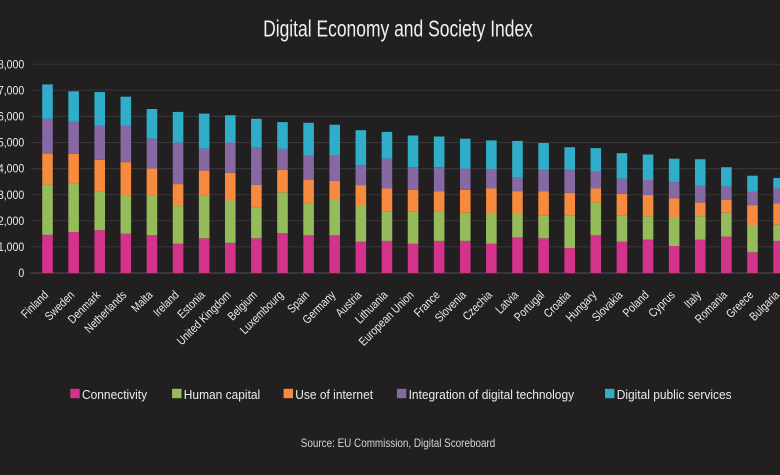  What do you see at coordinates (334, 394) in the screenshot?
I see `svg-text: Use of internet` at bounding box center [334, 394].